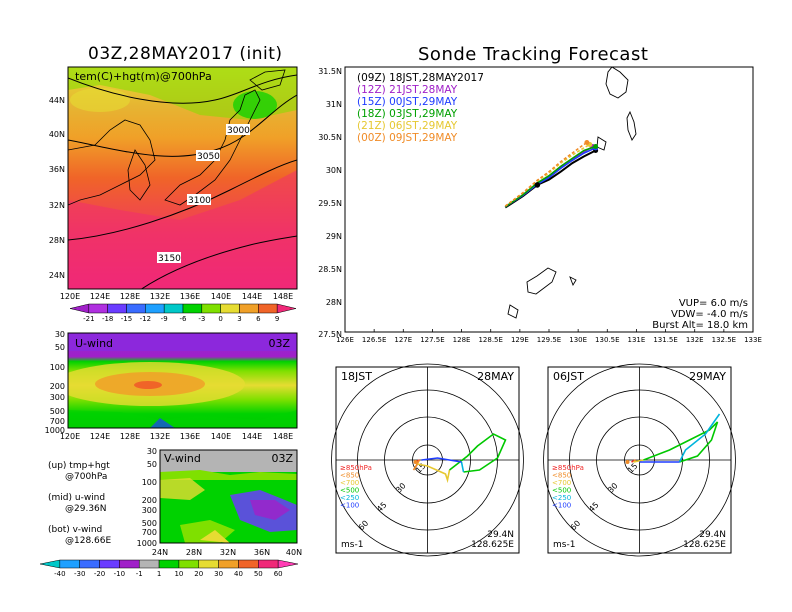 The height and width of the screenshot is (612, 792). What do you see at coordinates (695, 340) in the screenshot?
I see `track-xtick: 132E` at bounding box center [695, 340].